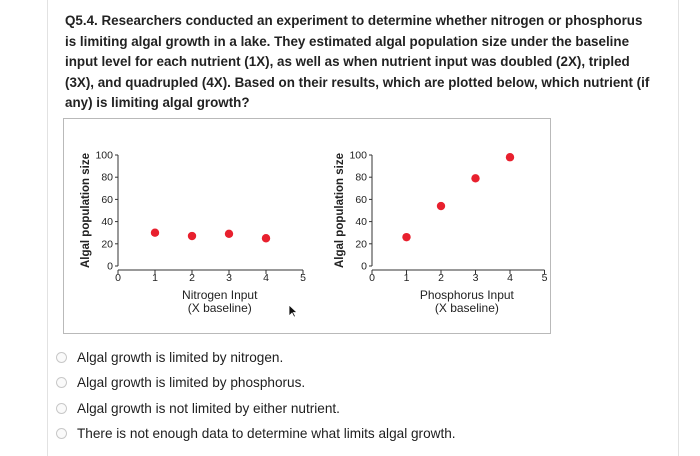 The image size is (700, 456). What do you see at coordinates (107, 244) in the screenshot?
I see `nitrogen-y-tick-label: 20` at bounding box center [107, 244].